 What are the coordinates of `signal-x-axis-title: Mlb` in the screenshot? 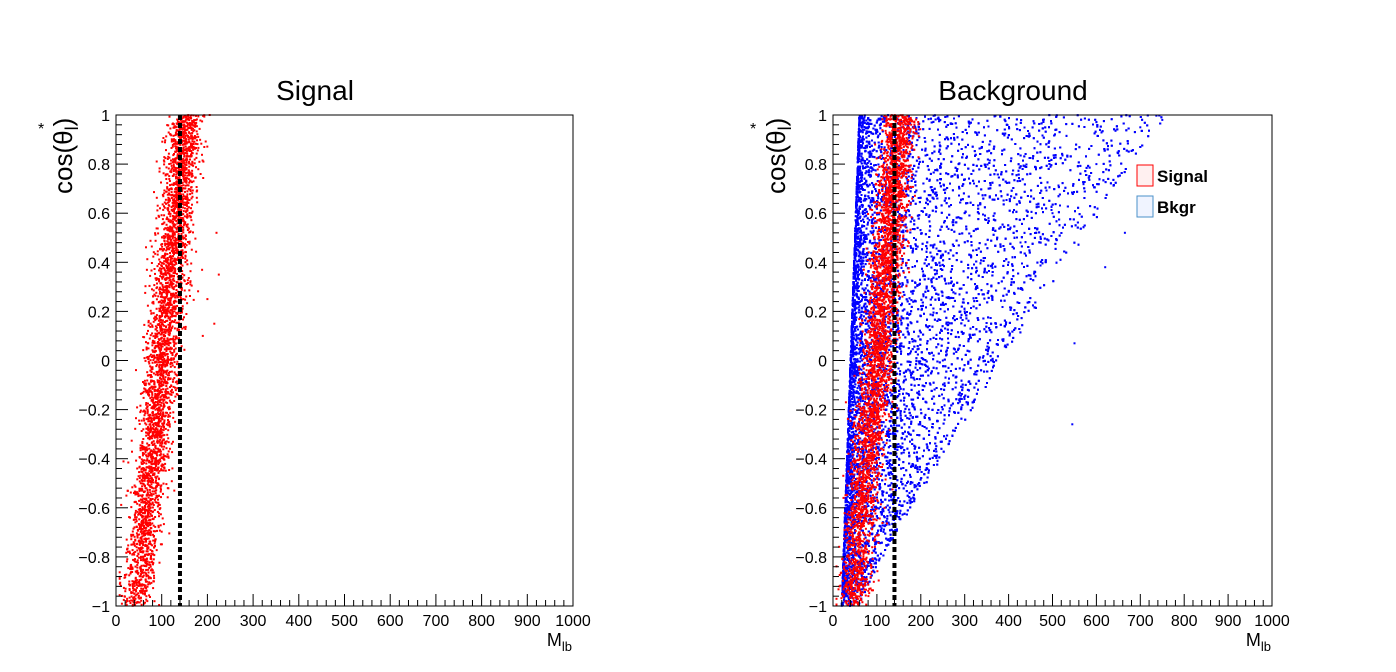 It's located at (559, 642).